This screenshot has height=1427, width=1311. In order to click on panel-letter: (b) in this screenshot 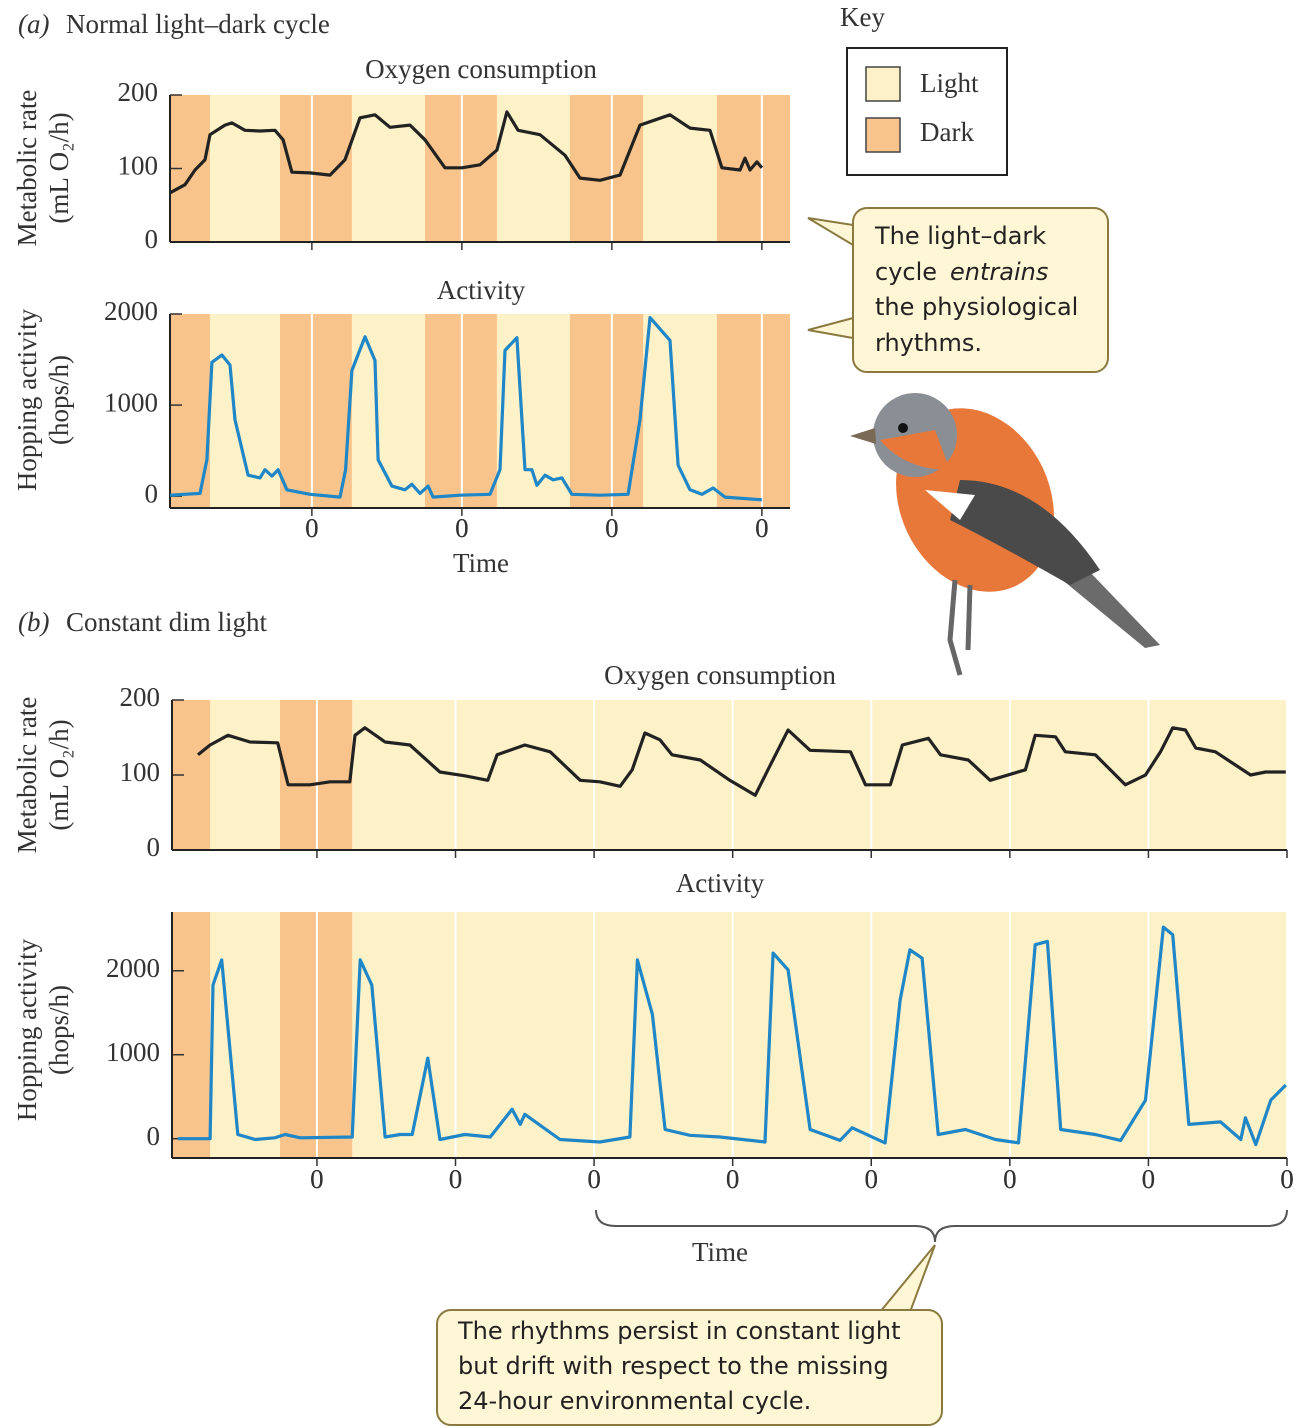, I will do `click(33, 622)`.